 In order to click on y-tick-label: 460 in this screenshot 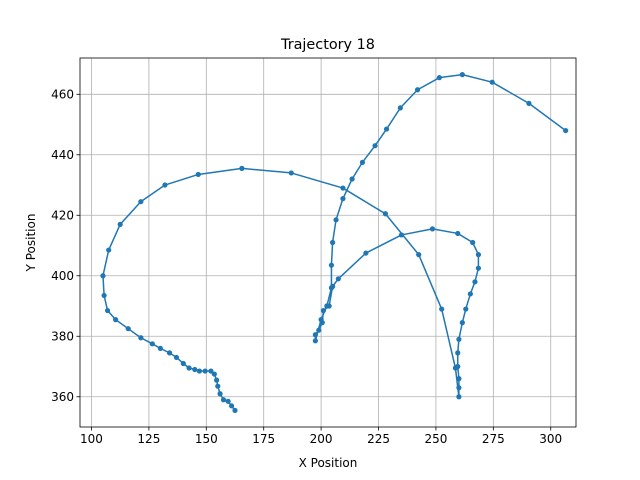, I will do `click(62, 94)`.